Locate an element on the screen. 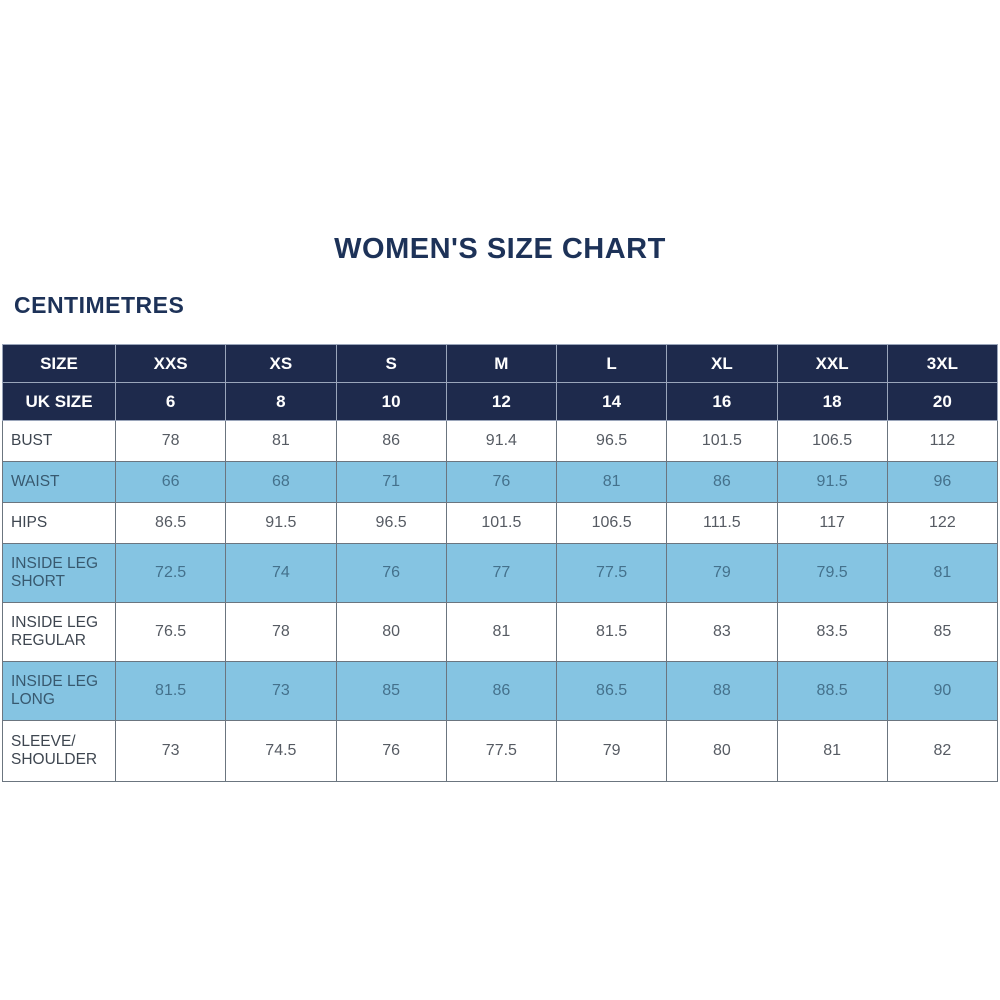 The width and height of the screenshot is (1000, 1000). uk-size-header-row: UK SIZE 6 8 10 12 14 16 18 20 is located at coordinates (500, 401).